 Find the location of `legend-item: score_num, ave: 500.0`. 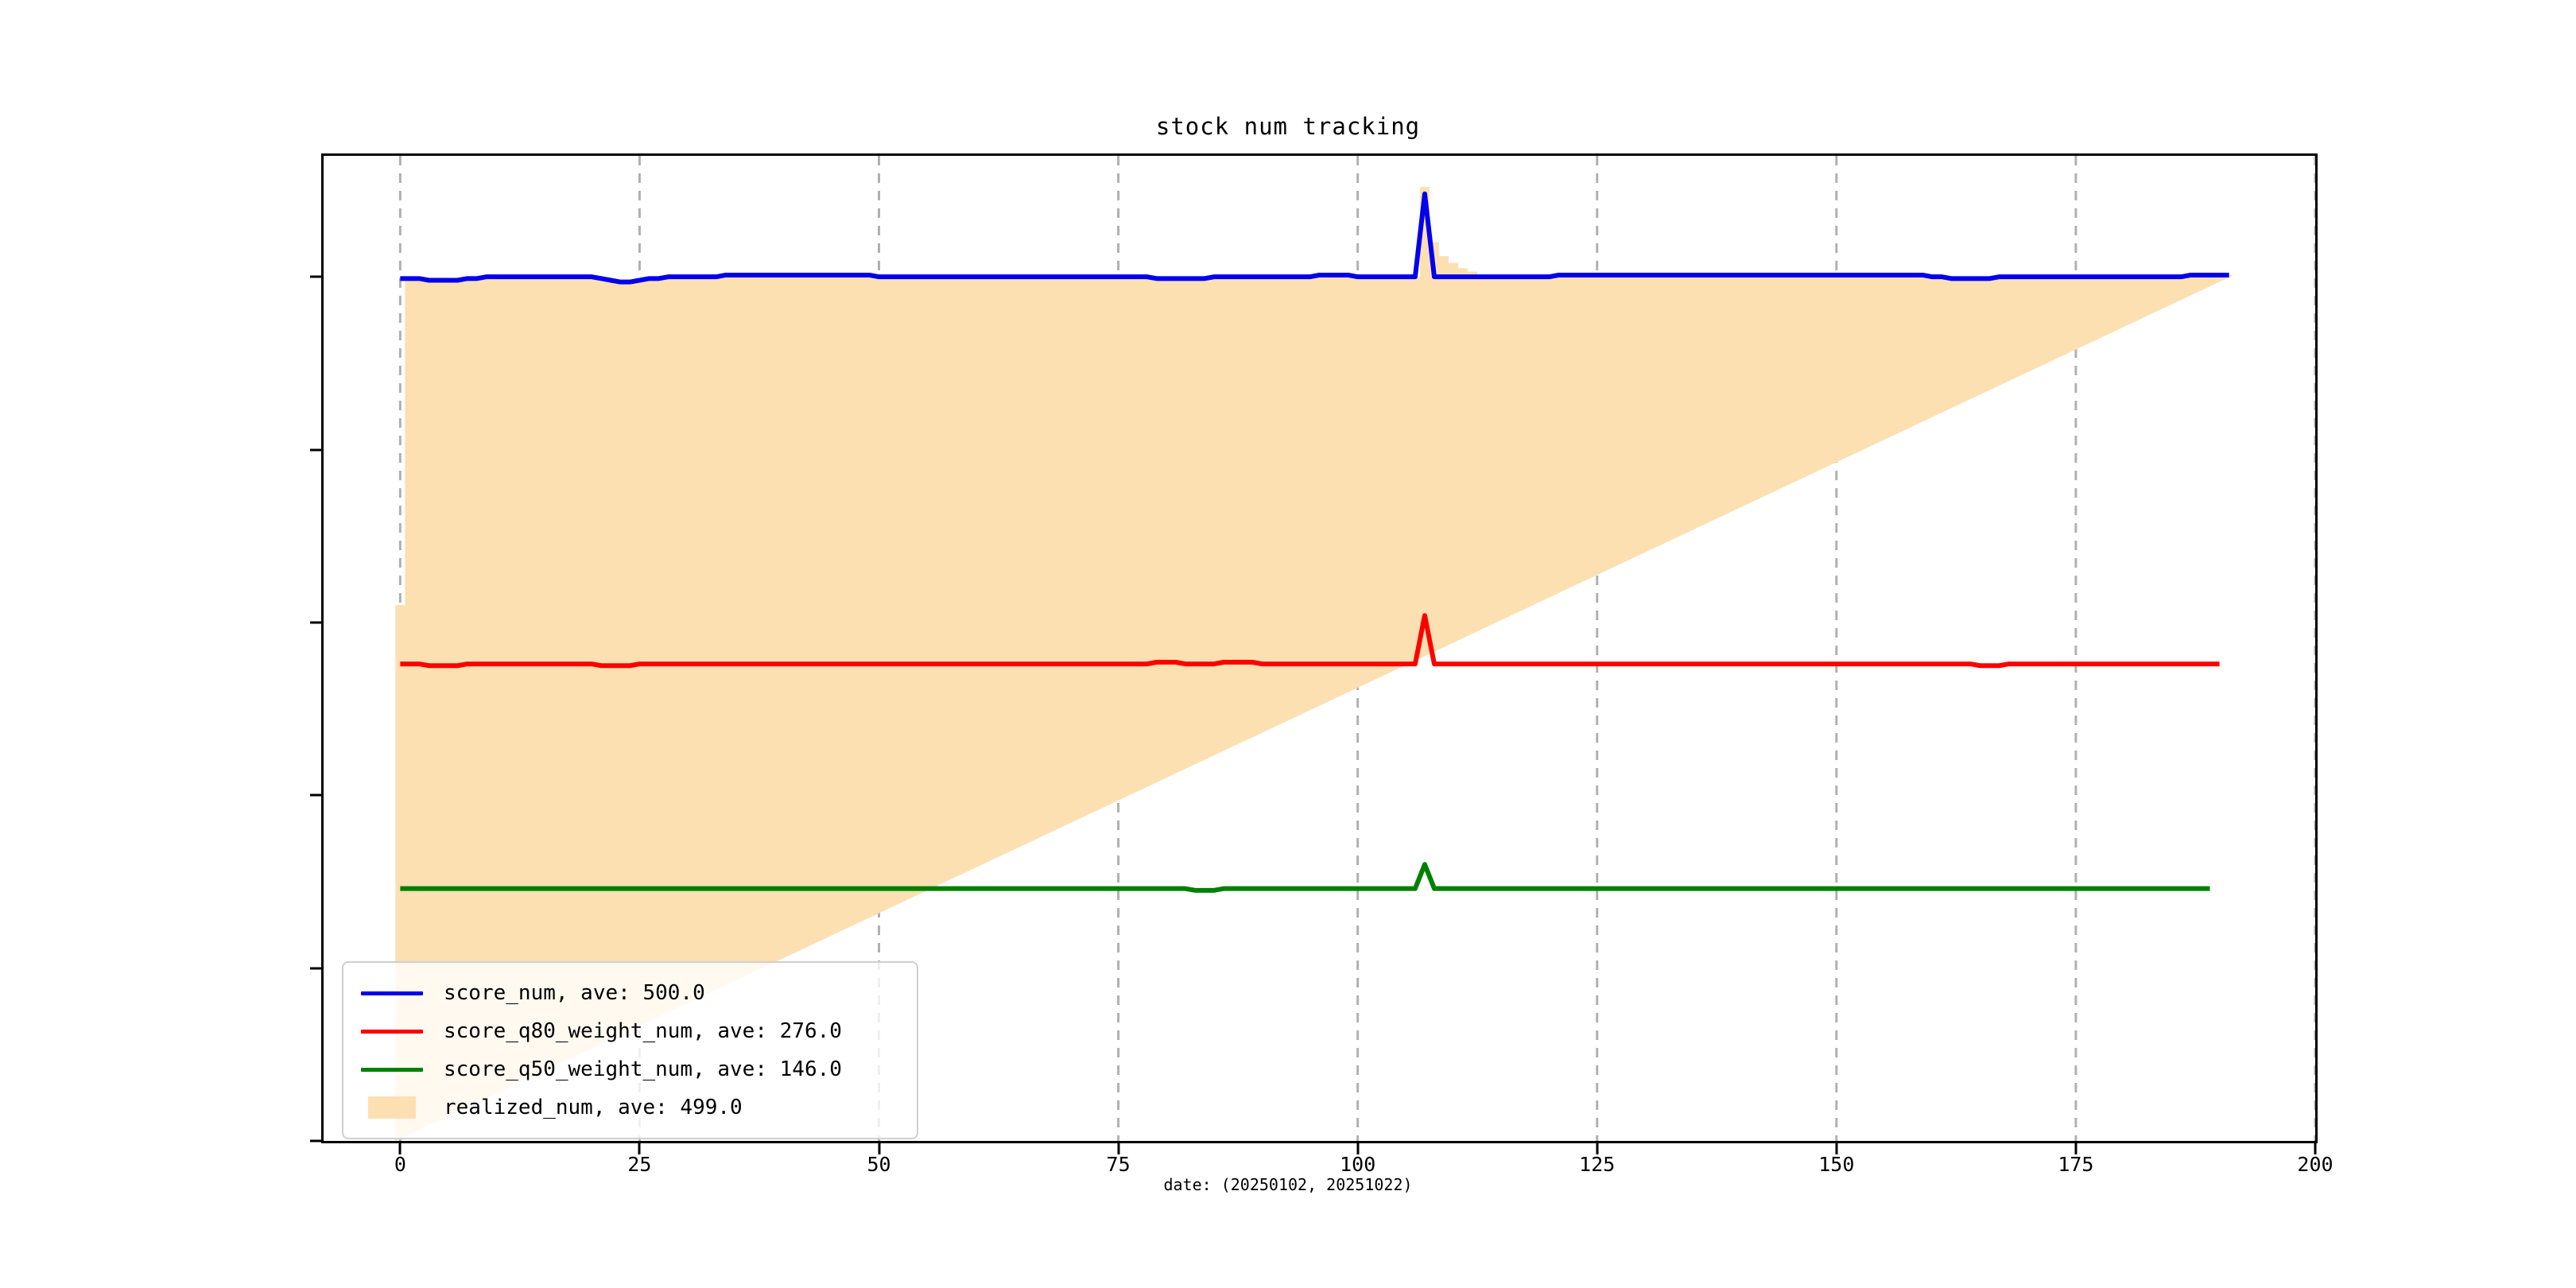

legend-item: score_num, ave: 500.0 is located at coordinates (630, 993).